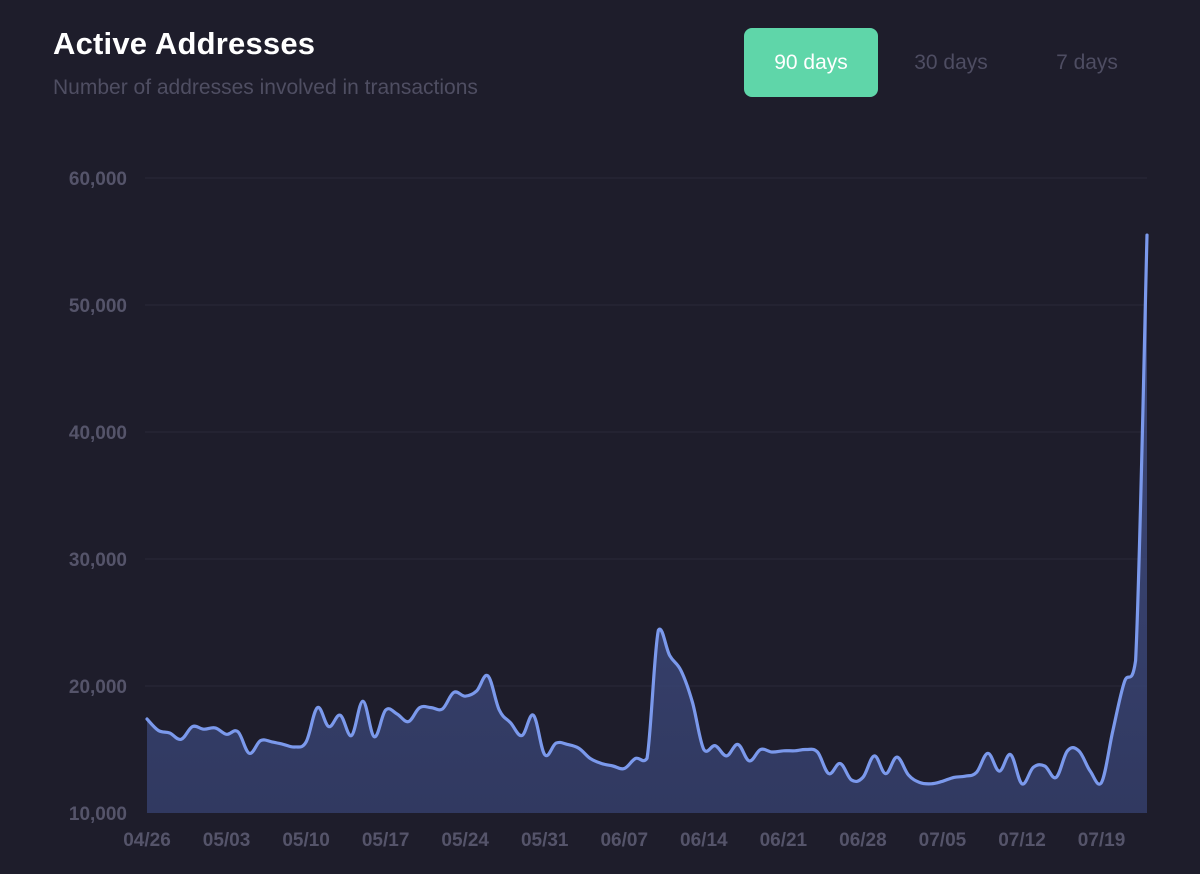  What do you see at coordinates (1102, 840) in the screenshot?
I see `x-tick-label: 07/19` at bounding box center [1102, 840].